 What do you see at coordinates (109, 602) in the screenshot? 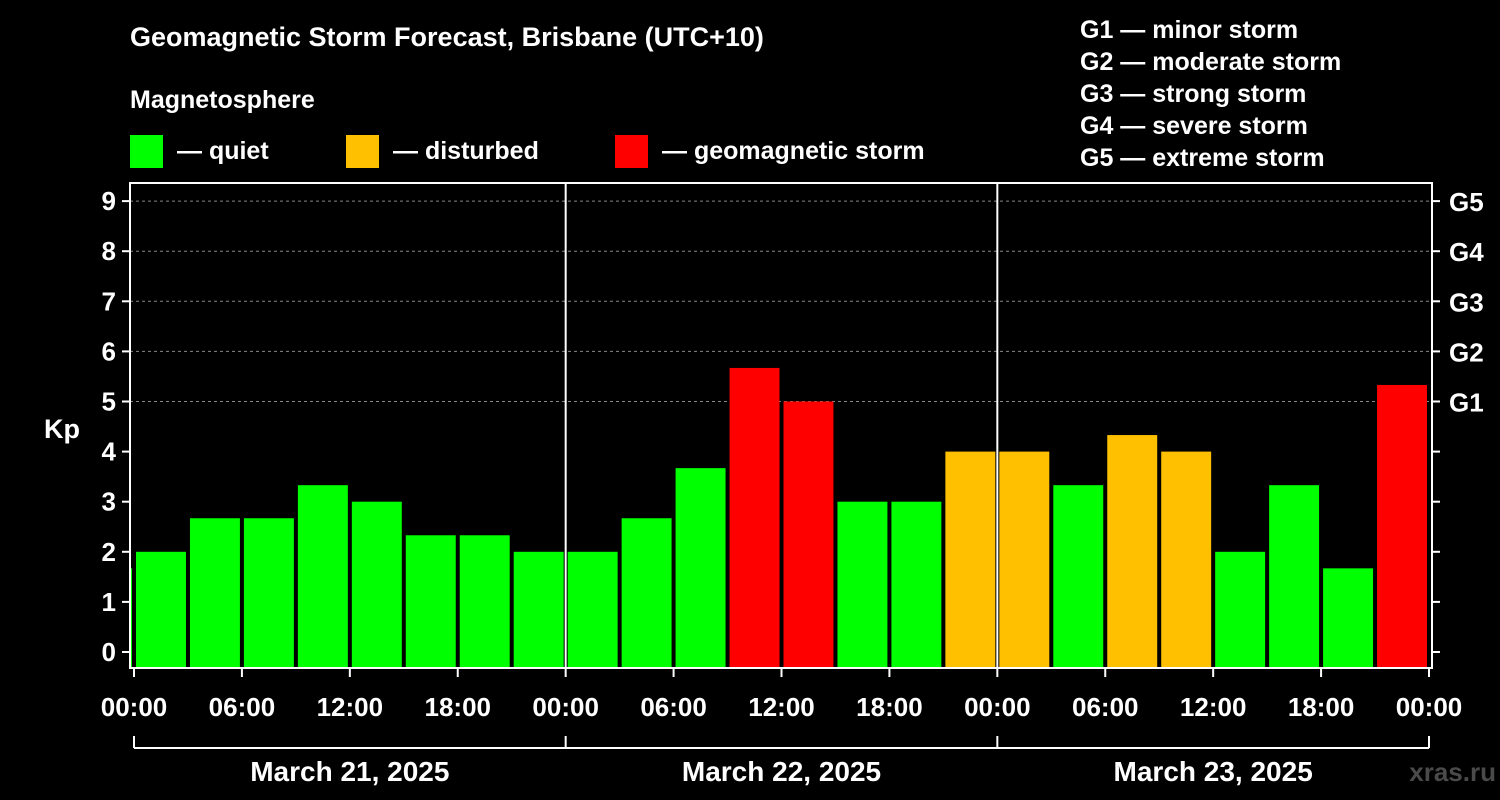
I see `y-tick-label: 1` at bounding box center [109, 602].